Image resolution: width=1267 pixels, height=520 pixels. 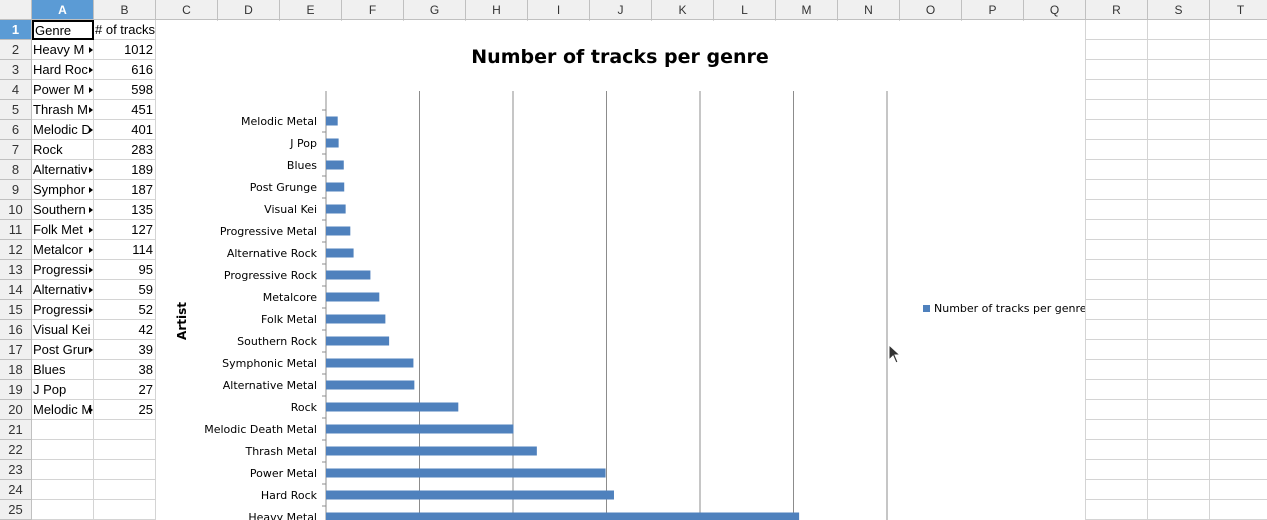 I want to click on category-label: Alternative Rock, so click(x=272, y=253).